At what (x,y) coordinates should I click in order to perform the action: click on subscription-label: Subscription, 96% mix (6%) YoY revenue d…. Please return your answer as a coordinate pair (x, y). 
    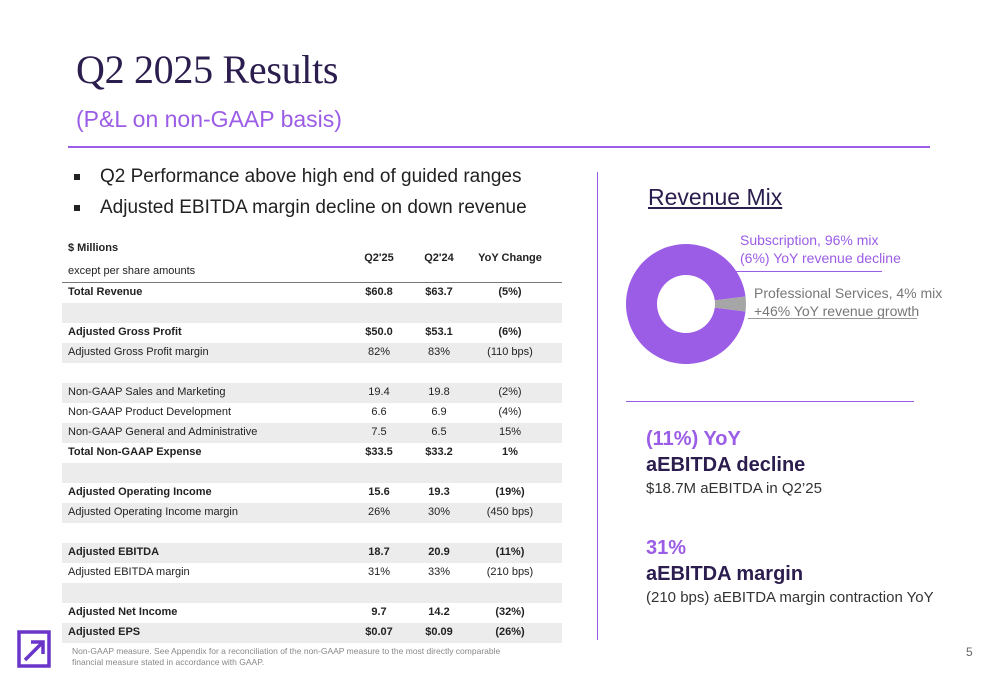
    Looking at the image, I should click on (820, 249).